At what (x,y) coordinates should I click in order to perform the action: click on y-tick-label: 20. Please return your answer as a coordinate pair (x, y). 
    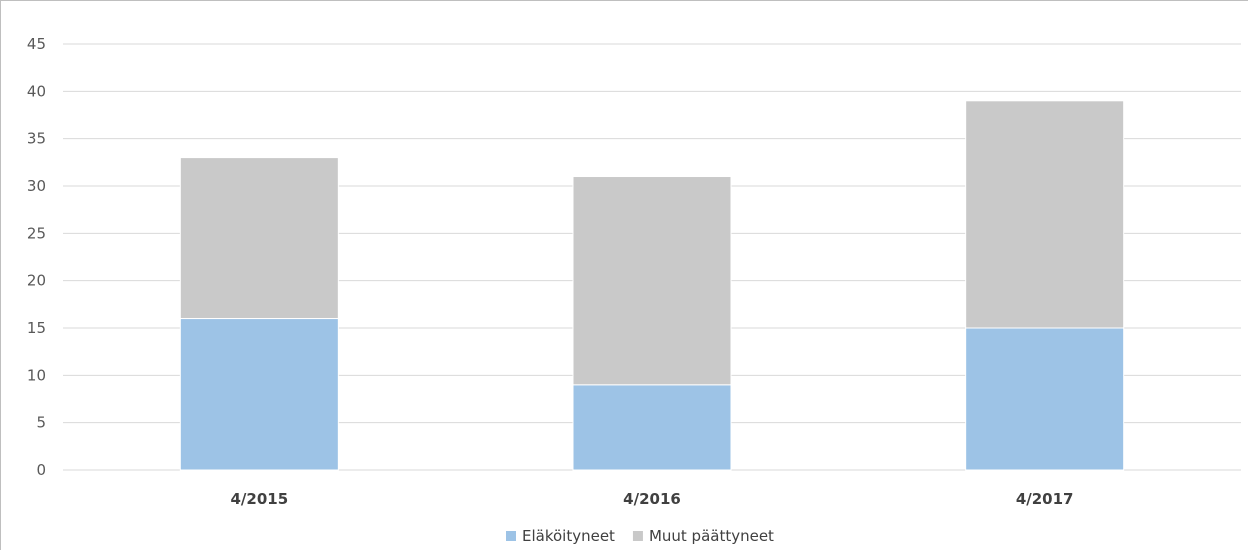
    Looking at the image, I should click on (36, 281).